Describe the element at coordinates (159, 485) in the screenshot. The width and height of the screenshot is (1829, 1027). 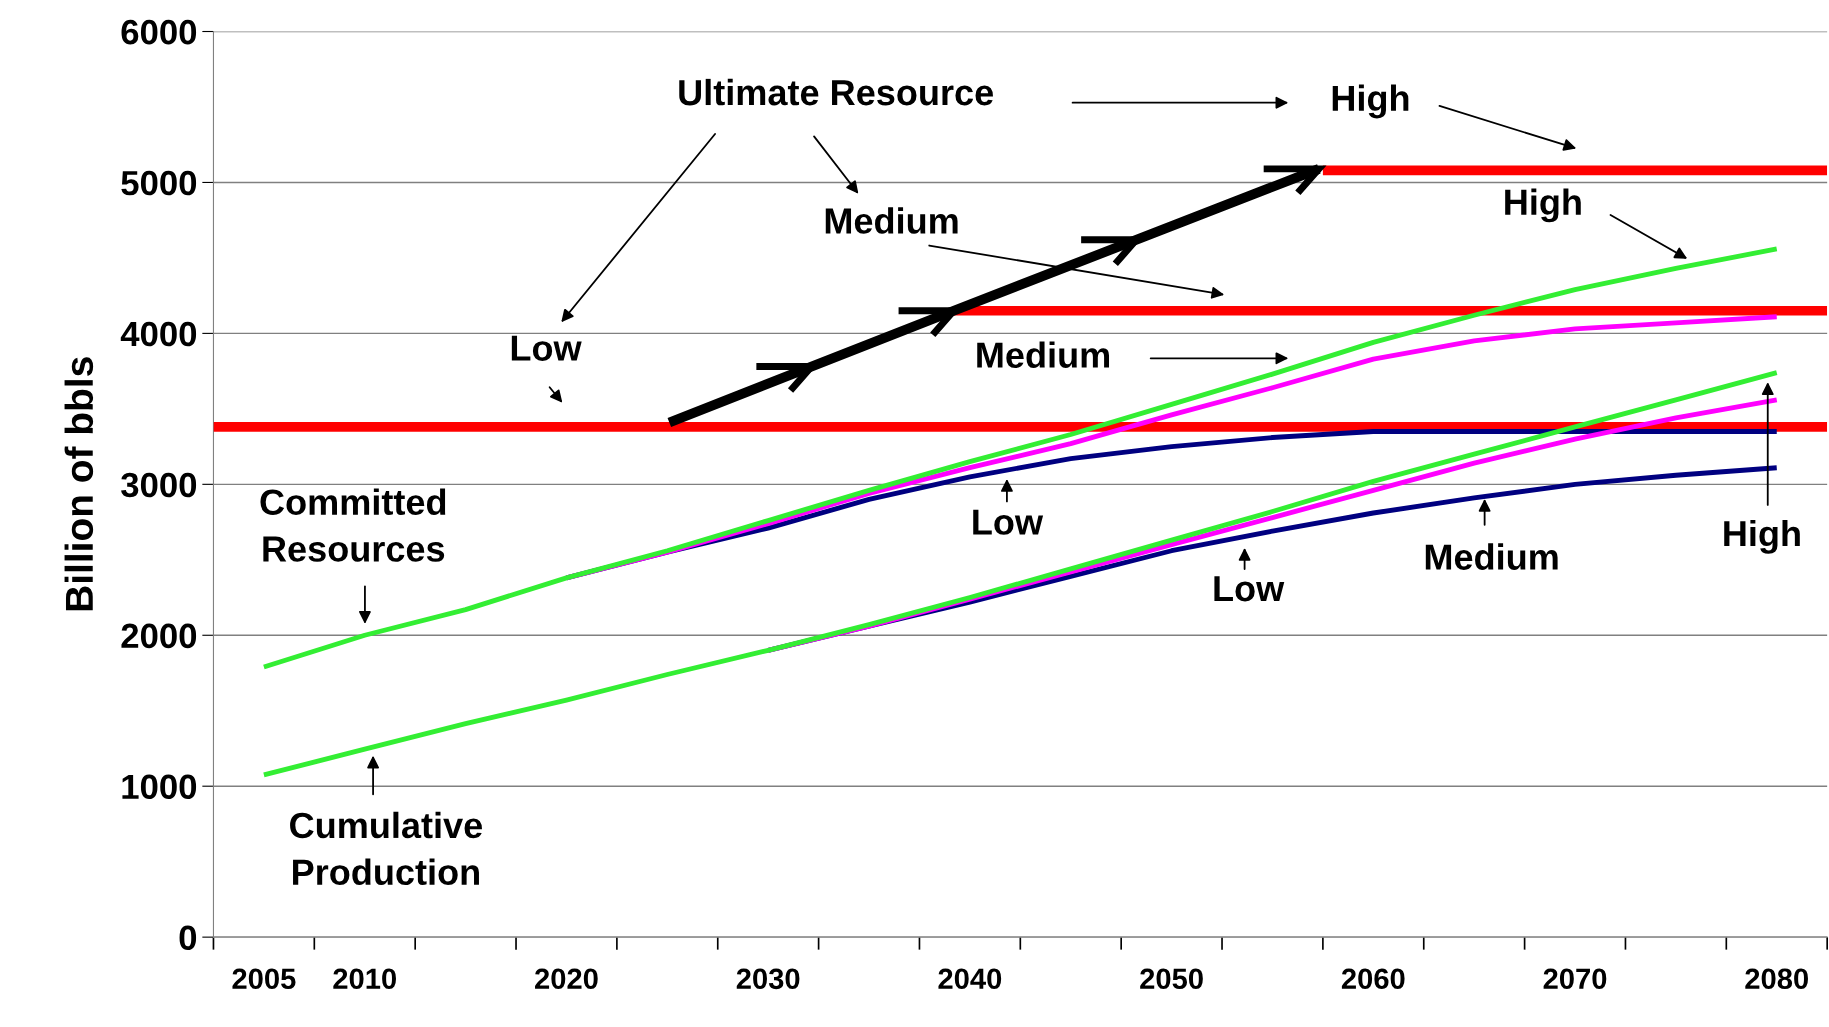
I see `y-tick-label: 3000` at that location.